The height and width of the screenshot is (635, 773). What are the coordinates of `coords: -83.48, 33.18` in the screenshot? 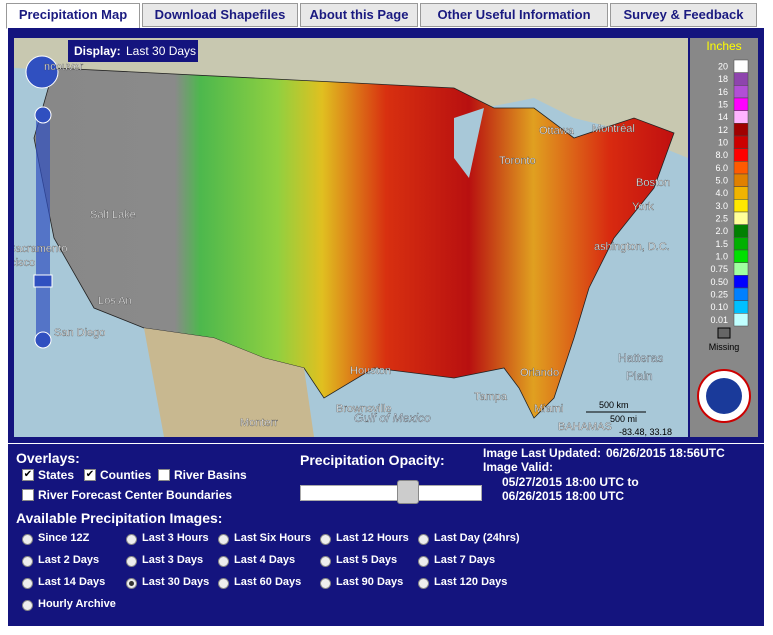 It's located at (645, 432).